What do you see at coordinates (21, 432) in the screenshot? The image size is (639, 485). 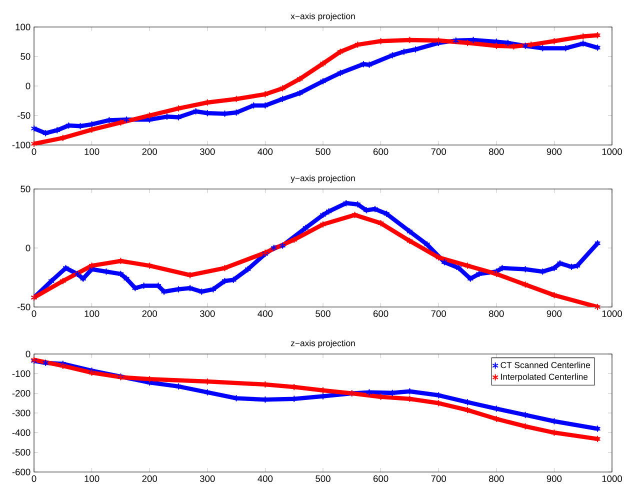 I see `y-tick-label: -400` at bounding box center [21, 432].